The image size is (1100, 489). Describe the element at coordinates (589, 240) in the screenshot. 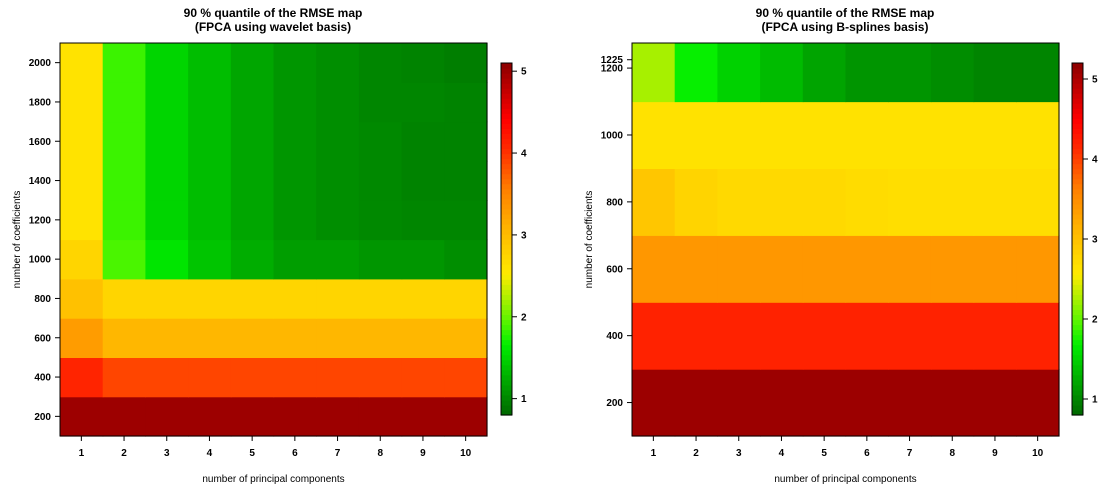

I see `y-axis-label: number of coefficients` at that location.